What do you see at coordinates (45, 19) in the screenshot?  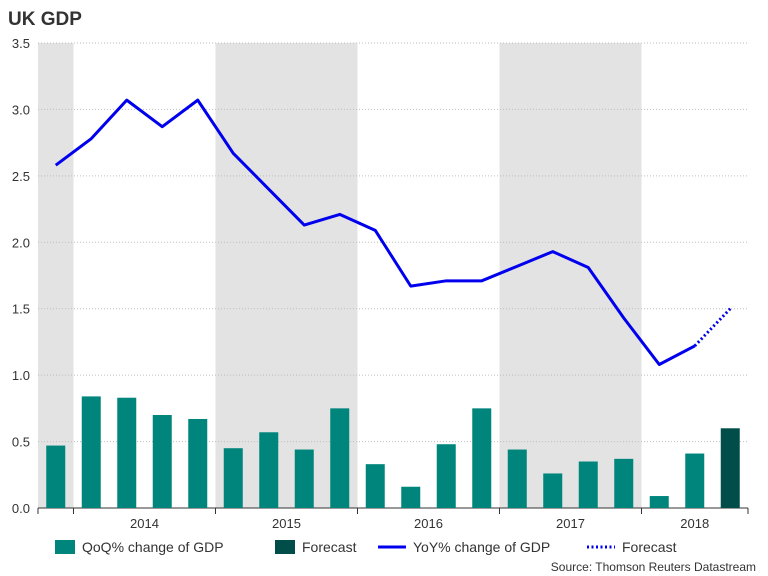 I see `chart-title: UK GDP` at bounding box center [45, 19].